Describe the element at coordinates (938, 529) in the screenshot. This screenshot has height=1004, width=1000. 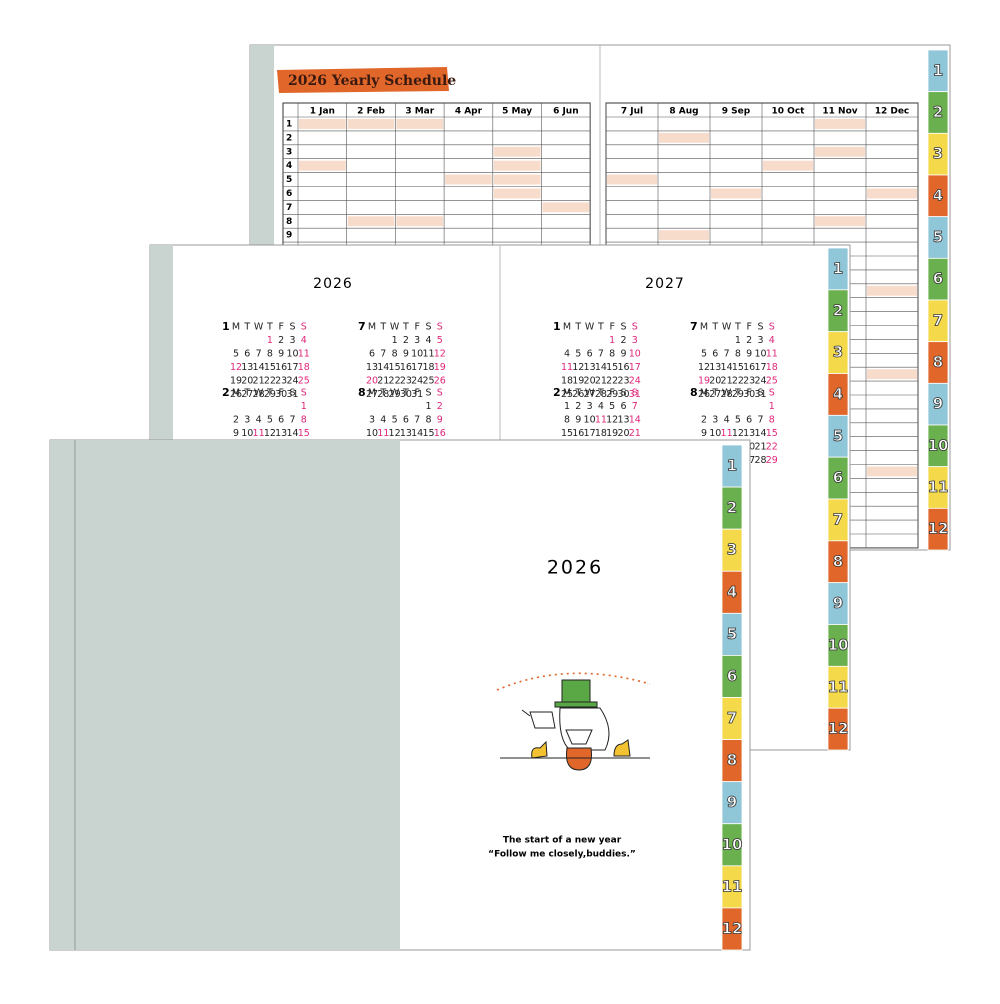
I see `month-tab` at that location.